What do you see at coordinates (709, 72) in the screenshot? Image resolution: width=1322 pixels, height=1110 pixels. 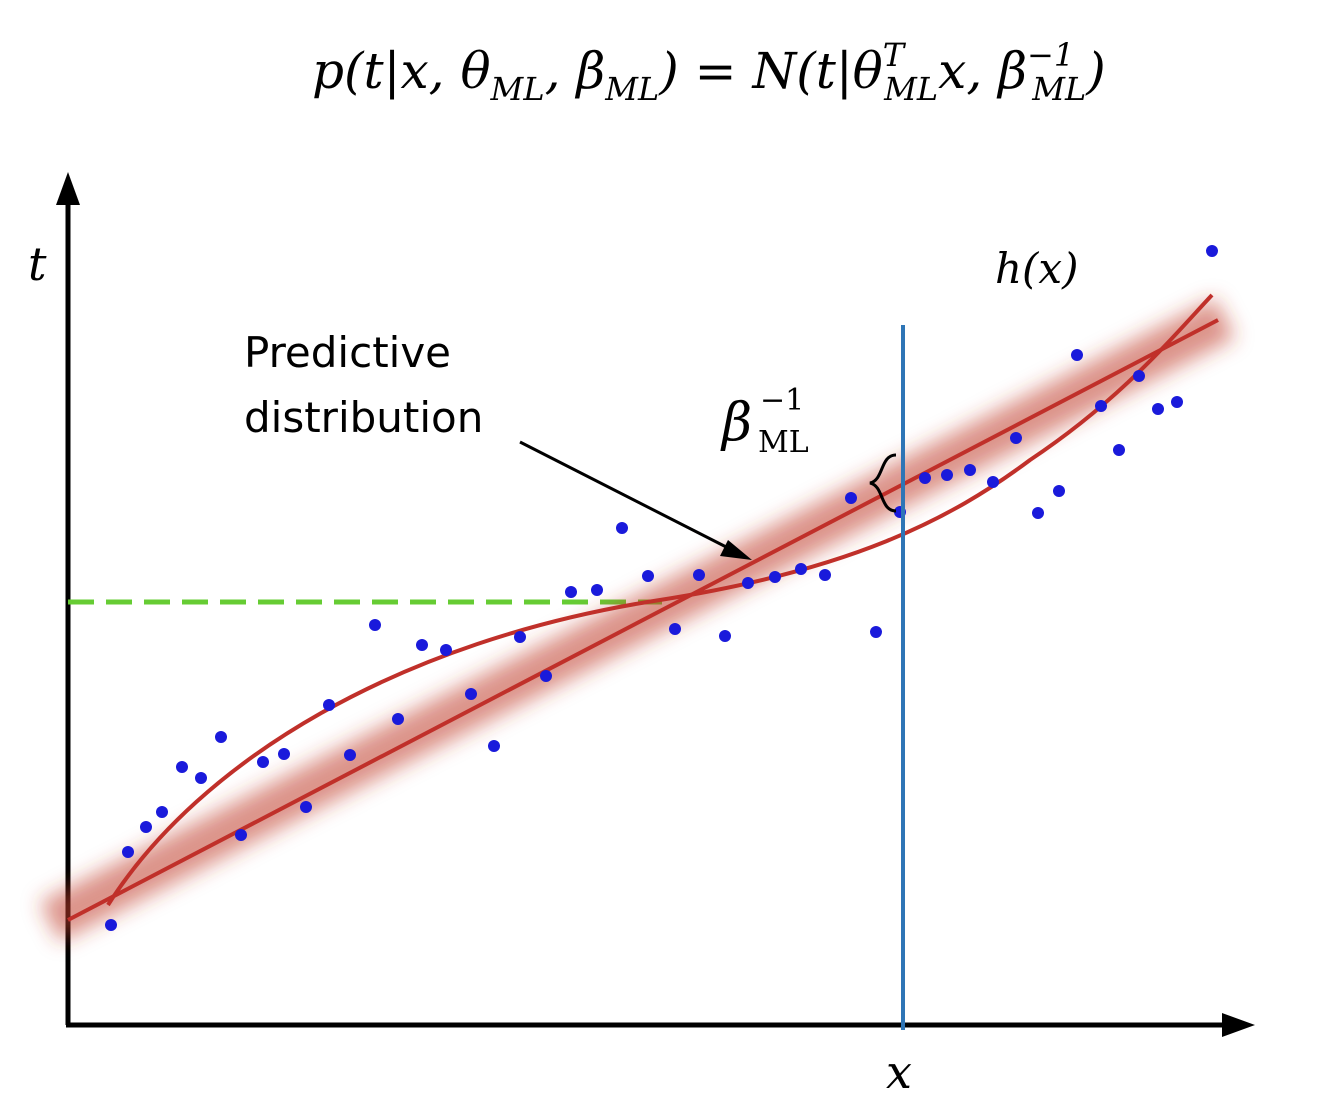 I see `formula: p(t|x, θML, βML) = N(t|θT MLx, β−1 ML)` at bounding box center [709, 72].